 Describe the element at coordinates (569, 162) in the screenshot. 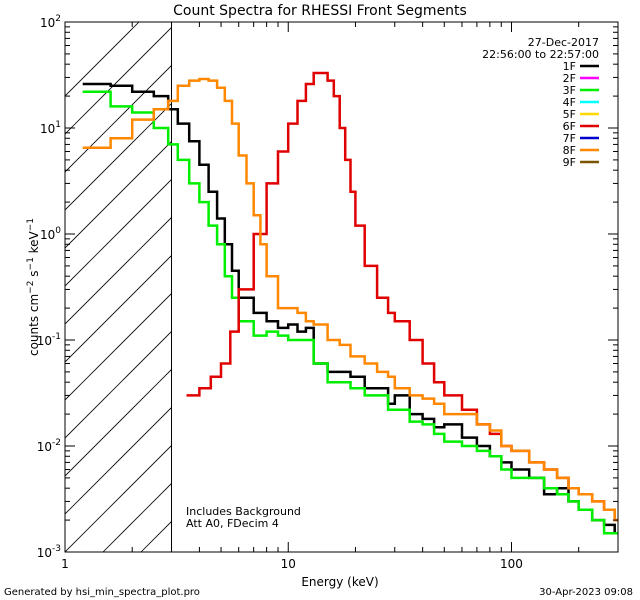

I see `legend-label-9f: 9F` at that location.